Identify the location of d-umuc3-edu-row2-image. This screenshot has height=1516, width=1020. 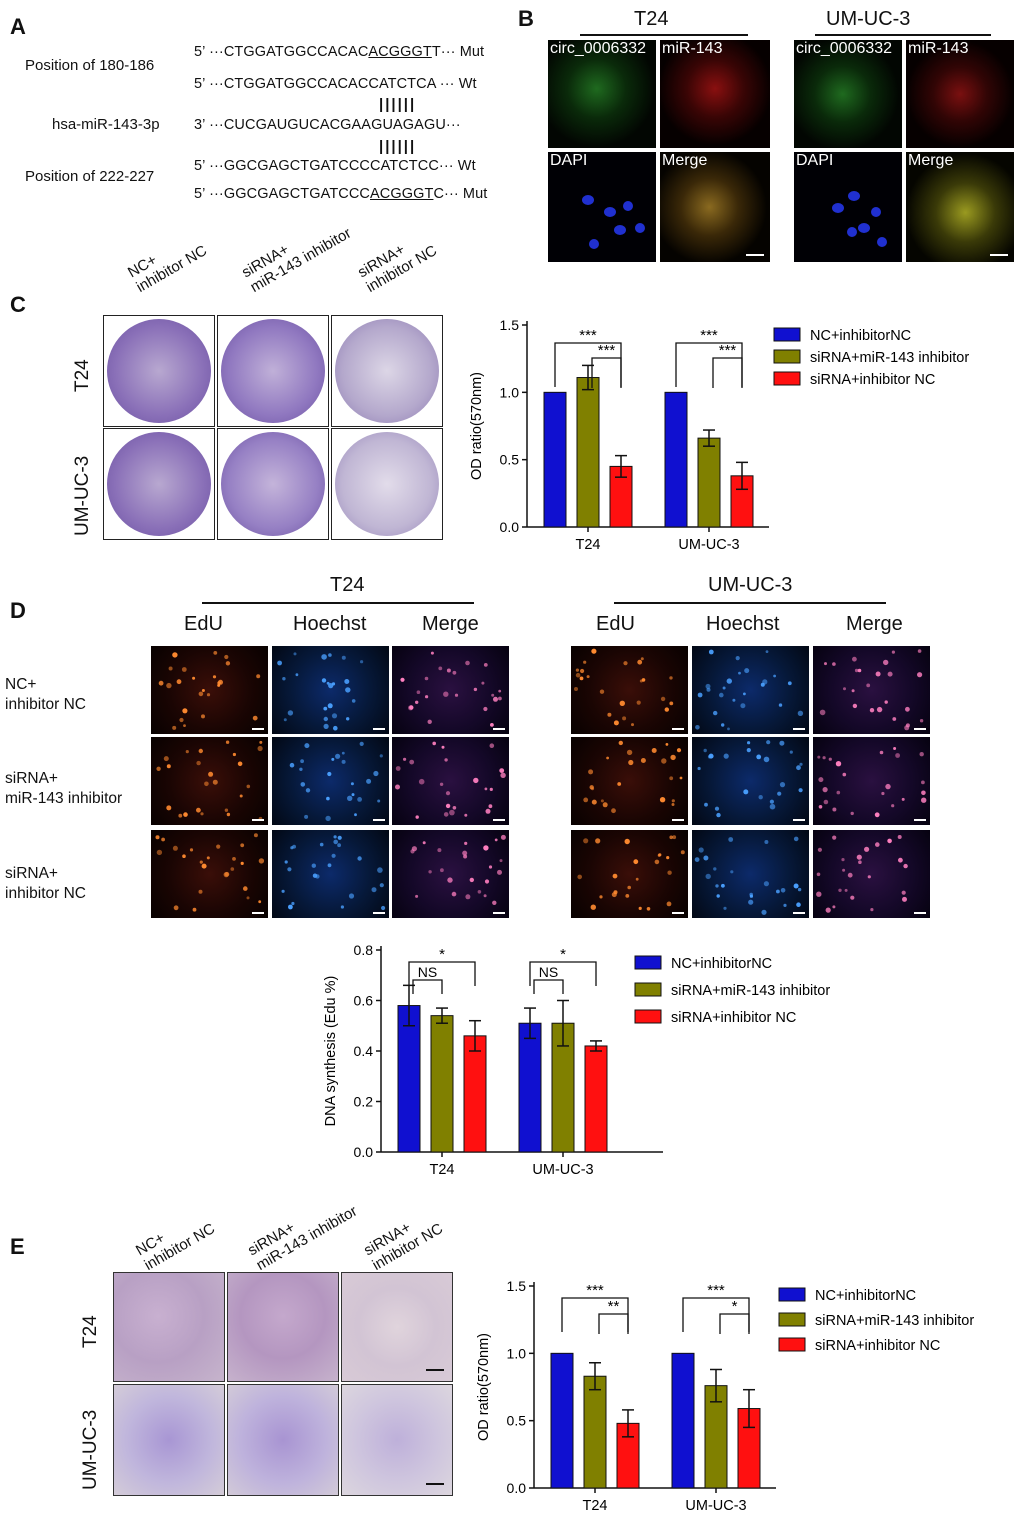
(629, 781).